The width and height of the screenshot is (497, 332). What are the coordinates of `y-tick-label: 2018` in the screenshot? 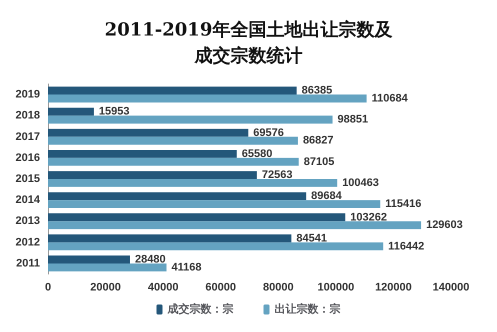 It's located at (28, 116).